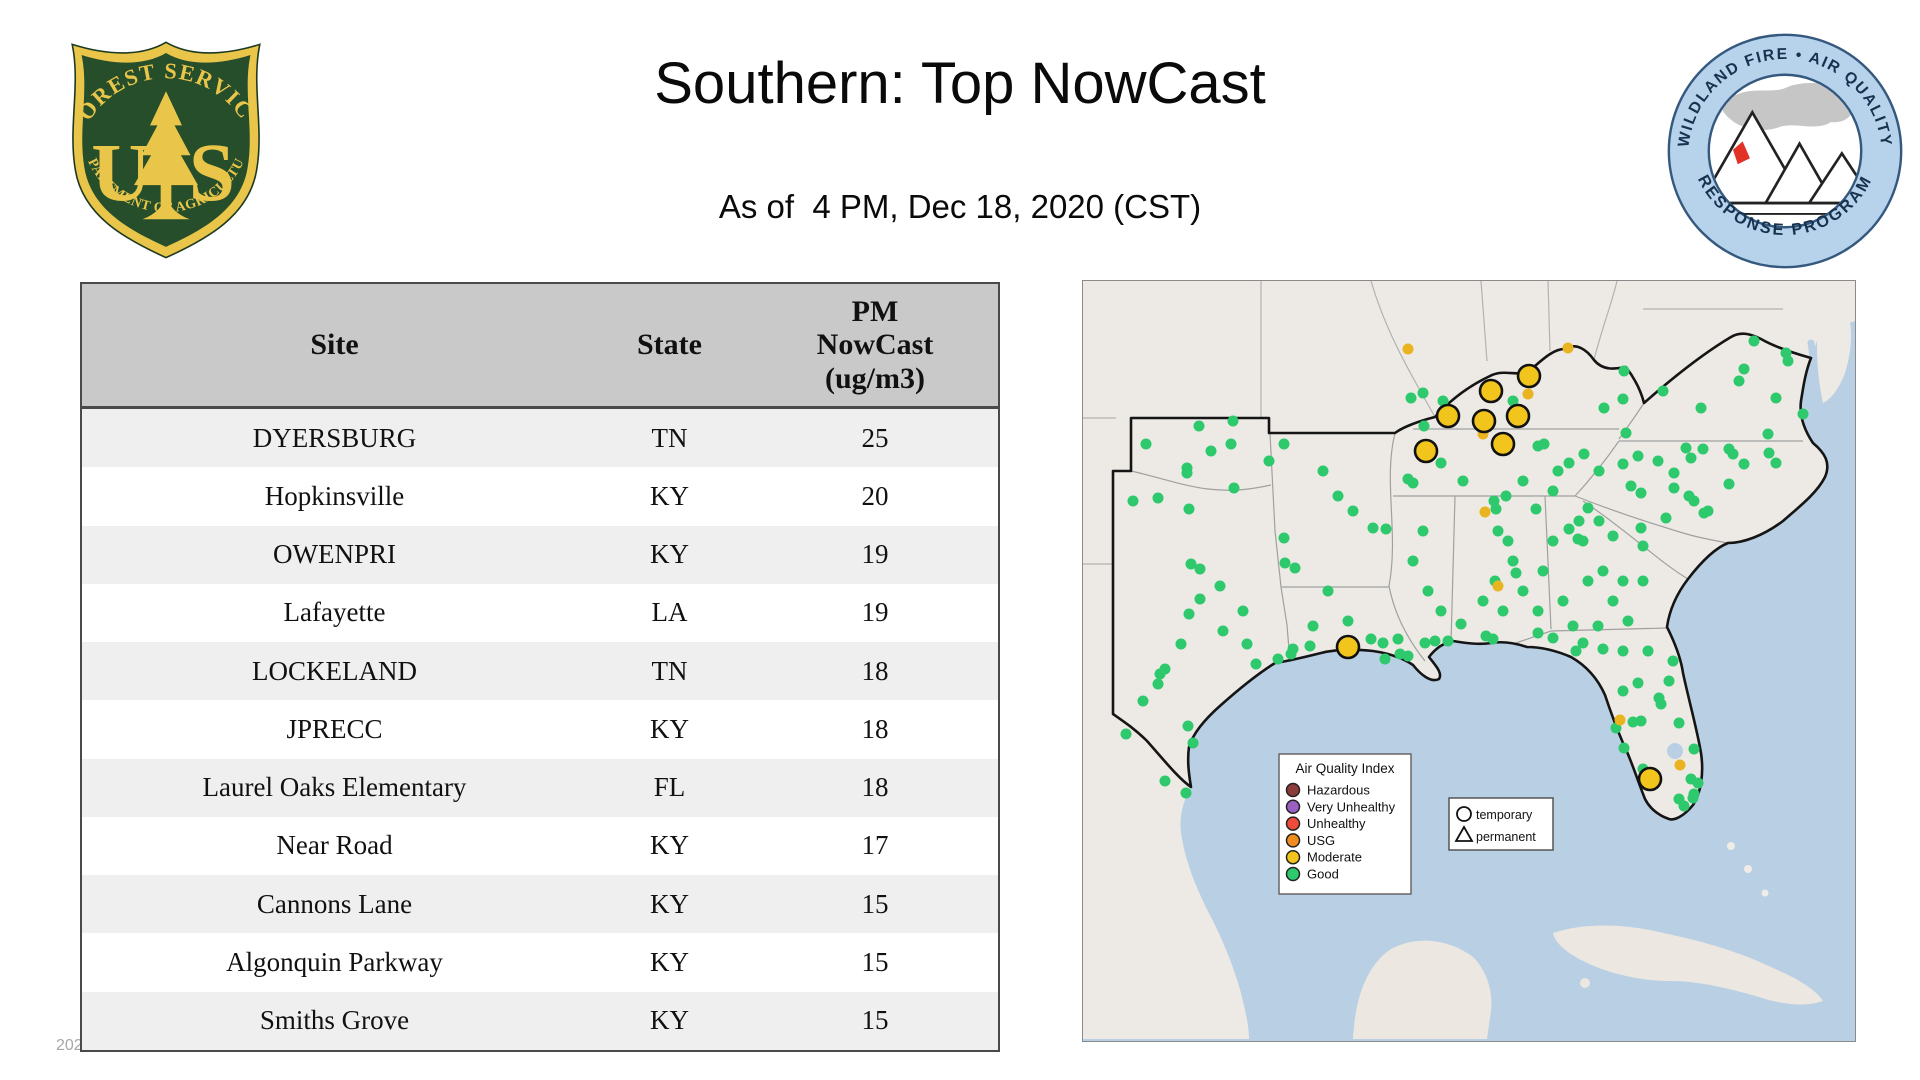  What do you see at coordinates (1344, 768) in the screenshot?
I see `aqi-legend-title: Air Quality Index` at bounding box center [1344, 768].